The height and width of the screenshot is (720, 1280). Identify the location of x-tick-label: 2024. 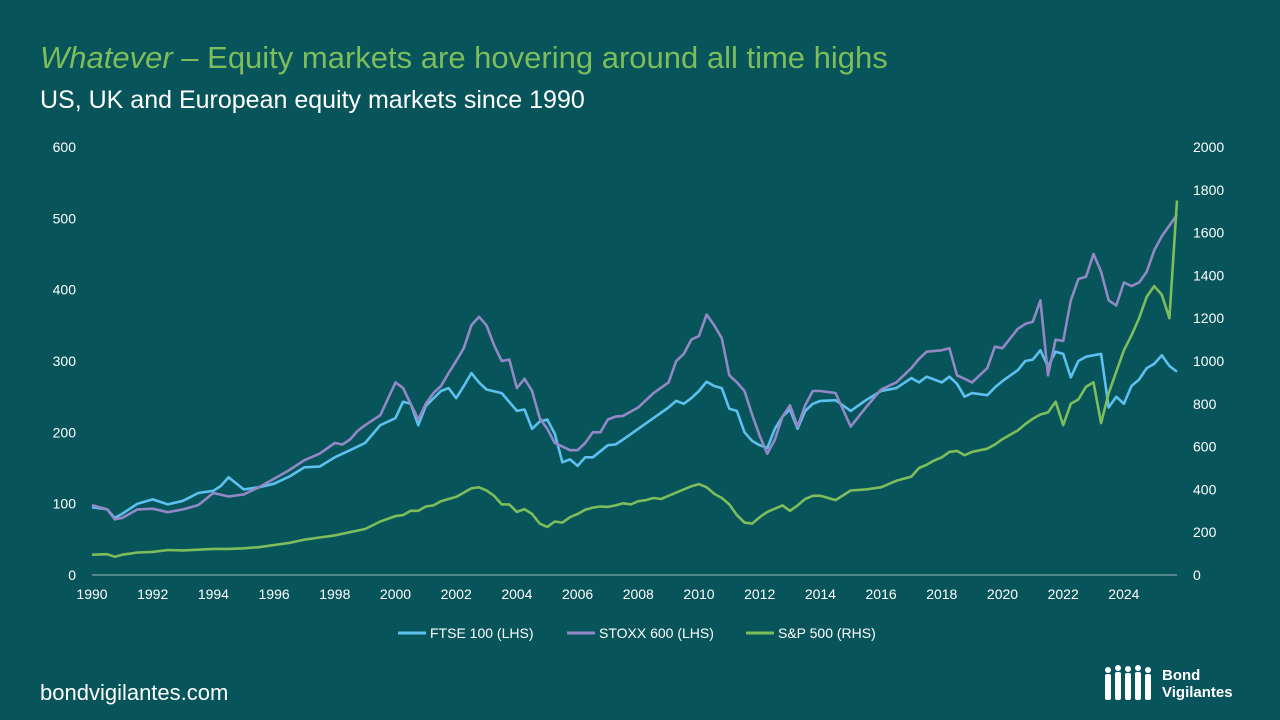
(1123, 594).